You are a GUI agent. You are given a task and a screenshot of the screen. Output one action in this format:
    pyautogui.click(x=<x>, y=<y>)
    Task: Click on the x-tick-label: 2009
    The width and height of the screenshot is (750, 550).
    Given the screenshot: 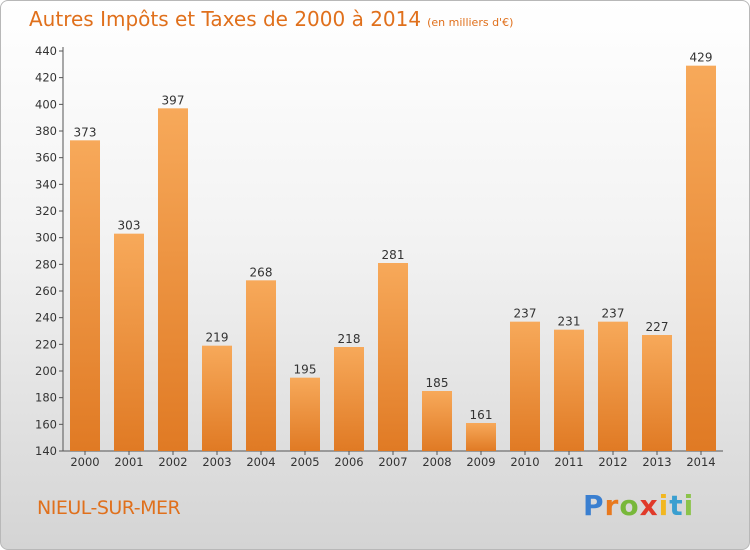 What is the action you would take?
    pyautogui.click(x=480, y=462)
    